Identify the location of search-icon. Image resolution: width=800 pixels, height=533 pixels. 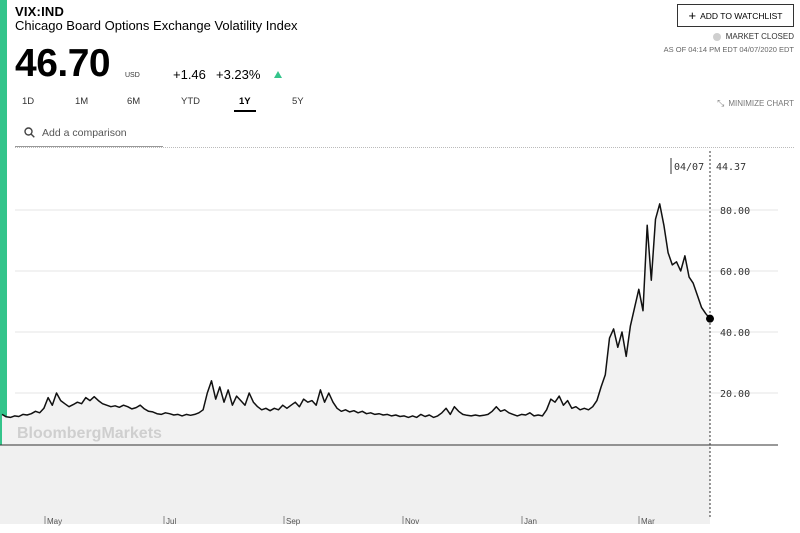
(29, 132).